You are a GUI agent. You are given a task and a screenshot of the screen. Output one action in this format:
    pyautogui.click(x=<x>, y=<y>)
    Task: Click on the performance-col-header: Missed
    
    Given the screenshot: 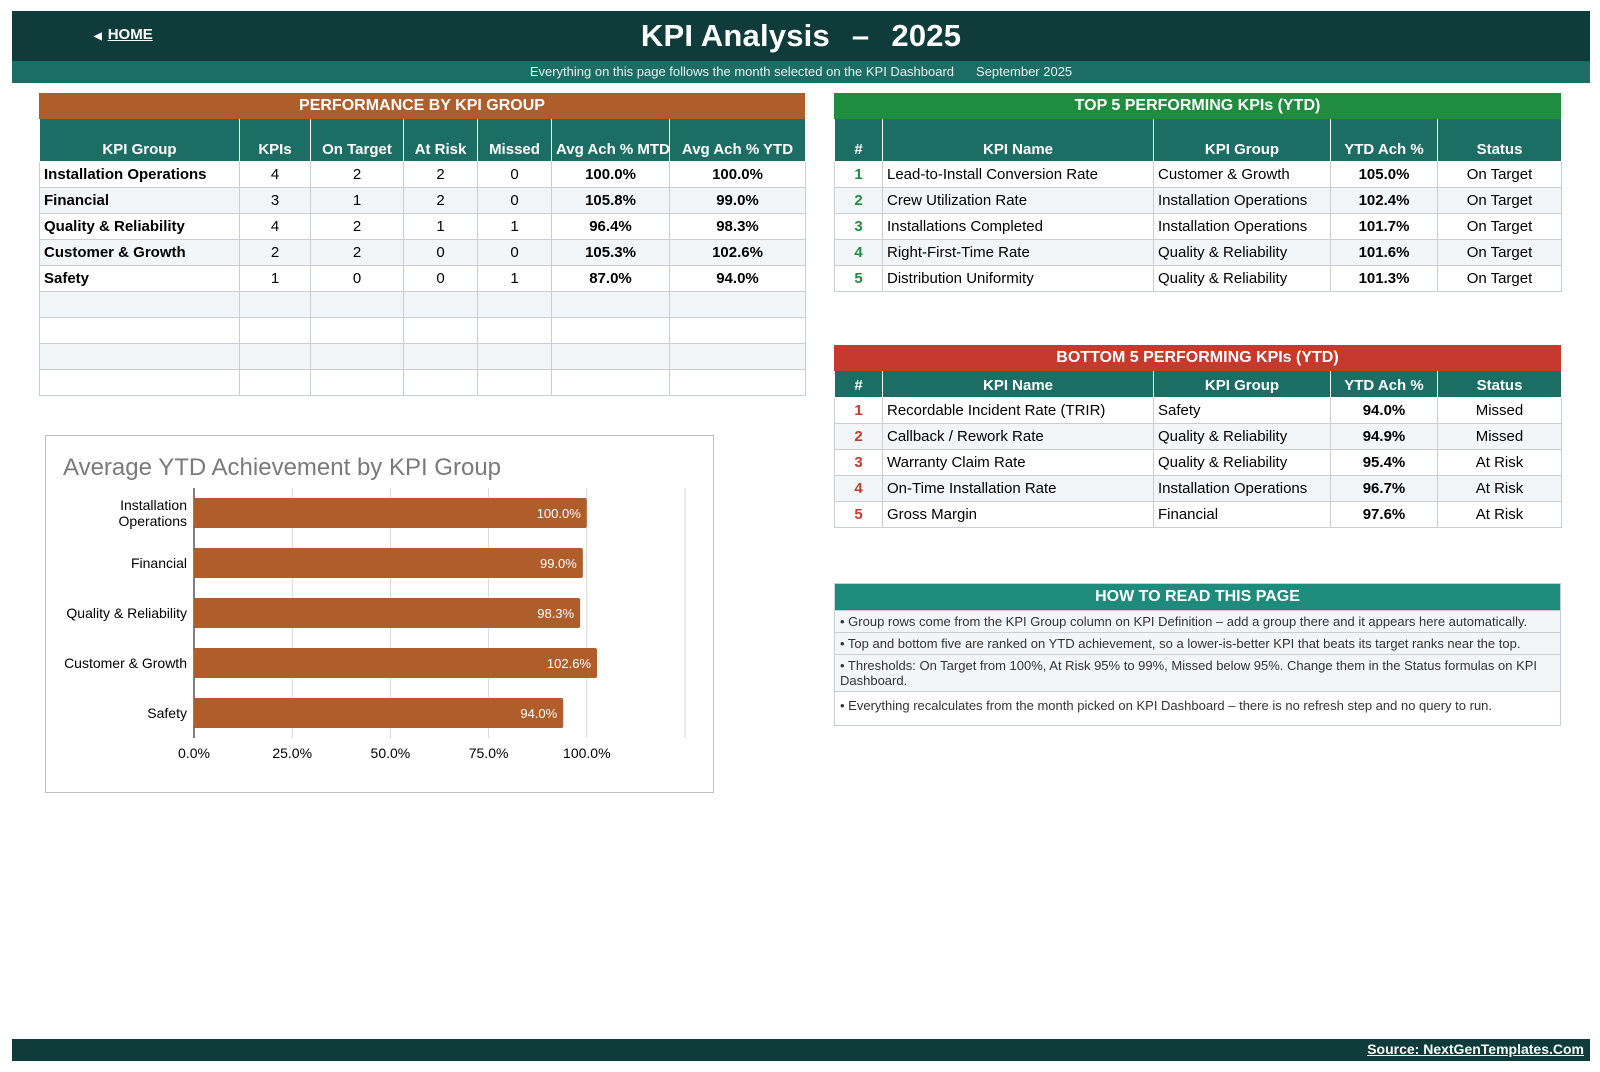 What is the action you would take?
    pyautogui.click(x=514, y=140)
    